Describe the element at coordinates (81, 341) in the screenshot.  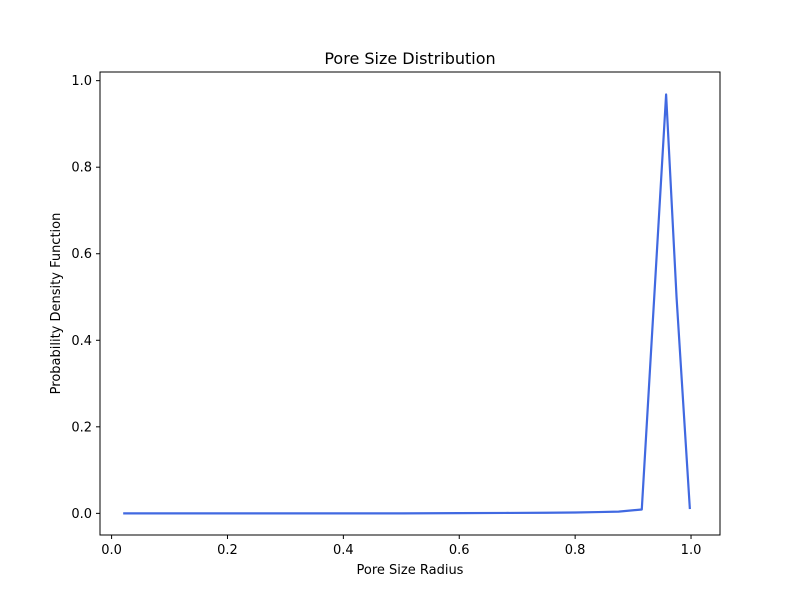
I see `y-tick-label: 0.4` at that location.